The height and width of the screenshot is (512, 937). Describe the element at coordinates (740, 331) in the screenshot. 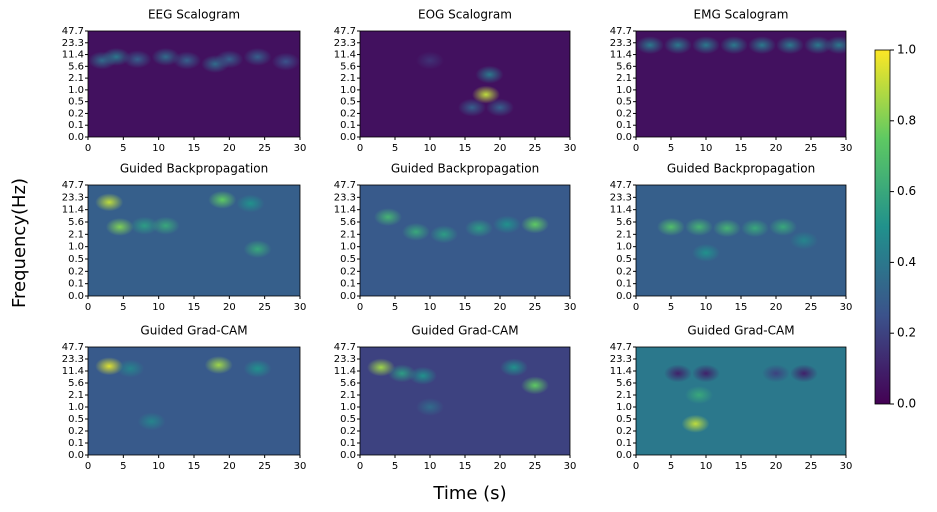

I see `panel-title: Guided Grad-CAM` at that location.